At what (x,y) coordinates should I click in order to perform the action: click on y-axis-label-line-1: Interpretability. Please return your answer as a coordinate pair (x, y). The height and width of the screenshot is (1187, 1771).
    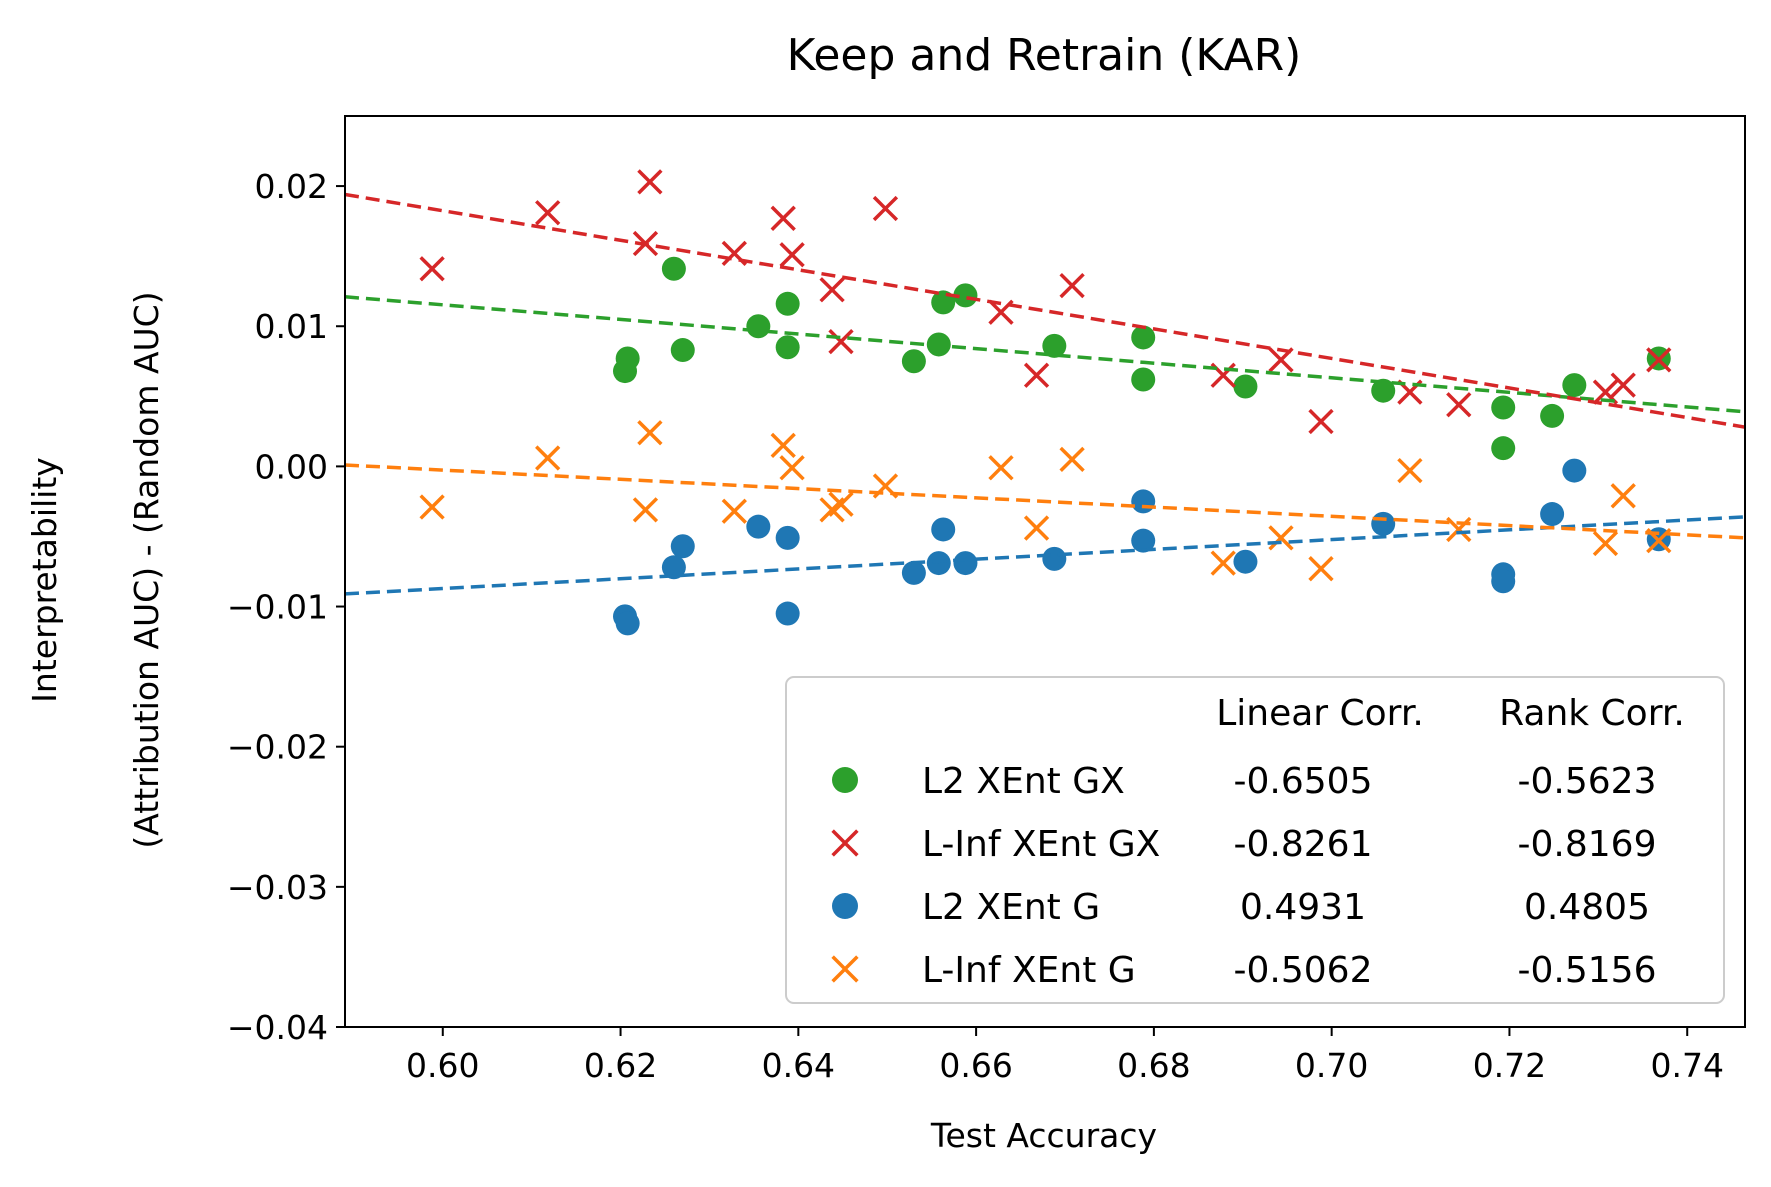
    Looking at the image, I should click on (44, 580).